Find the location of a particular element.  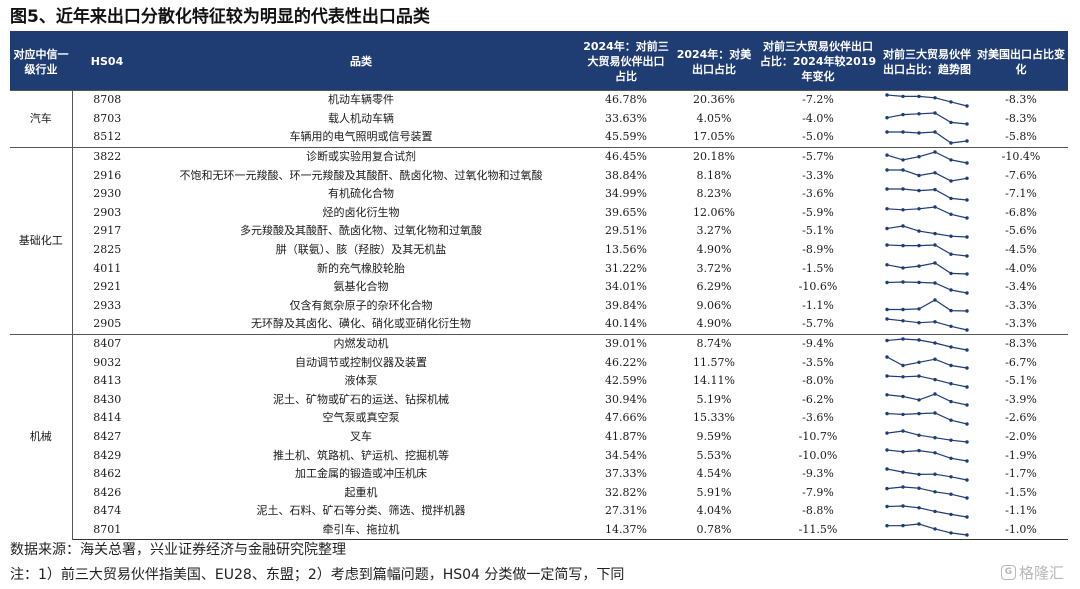

watermark-text: 格隆汇 is located at coordinates (1041, 573).